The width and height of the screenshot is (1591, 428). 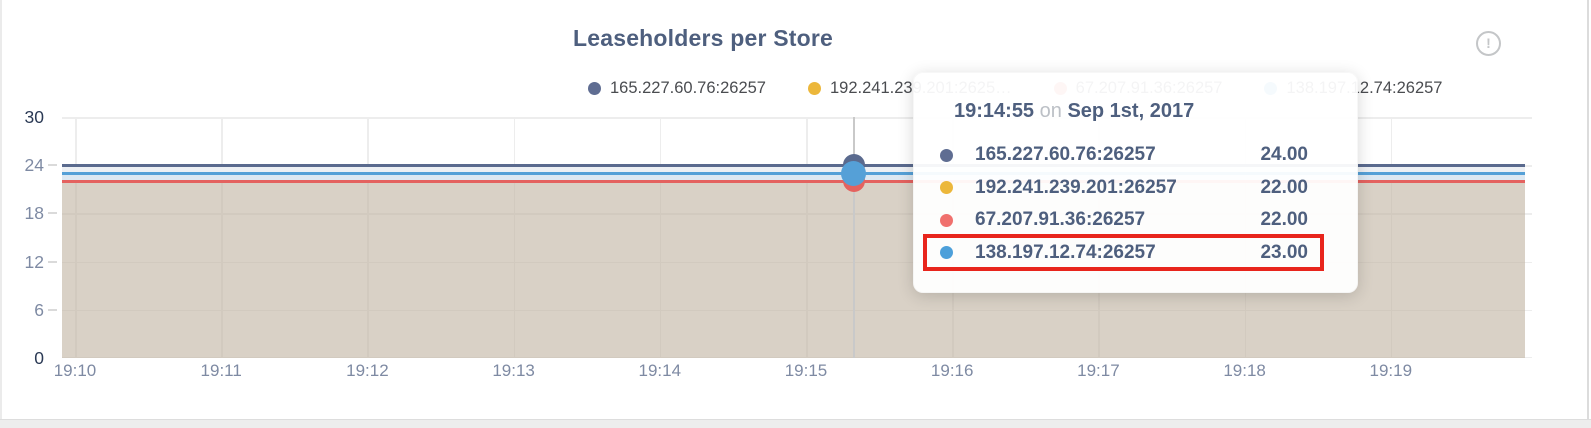 What do you see at coordinates (994, 111) in the screenshot?
I see `tooltip-time: 19:14:55` at bounding box center [994, 111].